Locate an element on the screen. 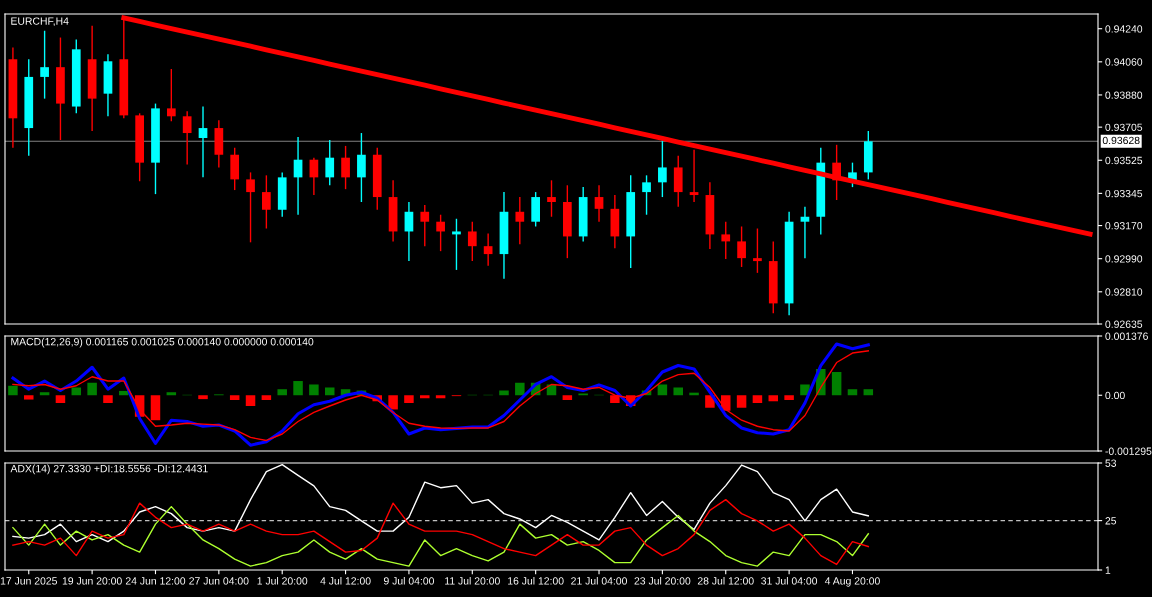  y-tick-label: 0.93705 is located at coordinates (1124, 127).